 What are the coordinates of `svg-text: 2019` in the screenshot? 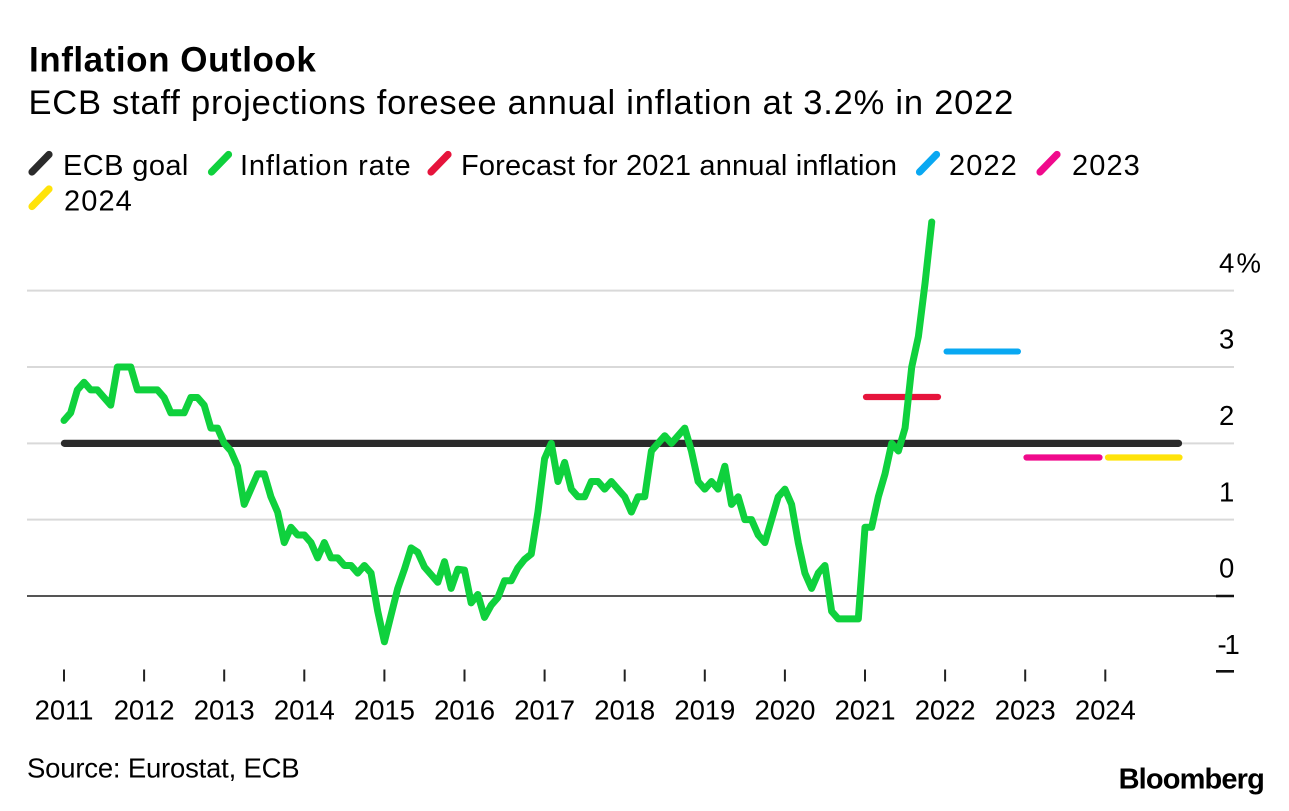 It's located at (704, 710).